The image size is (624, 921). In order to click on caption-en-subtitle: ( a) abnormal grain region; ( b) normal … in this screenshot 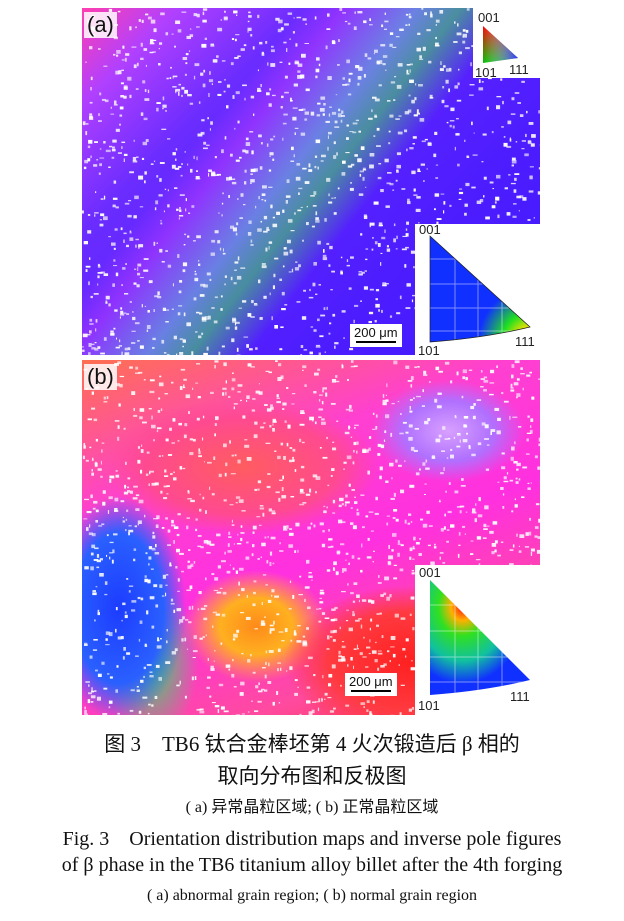, I will do `click(312, 895)`.